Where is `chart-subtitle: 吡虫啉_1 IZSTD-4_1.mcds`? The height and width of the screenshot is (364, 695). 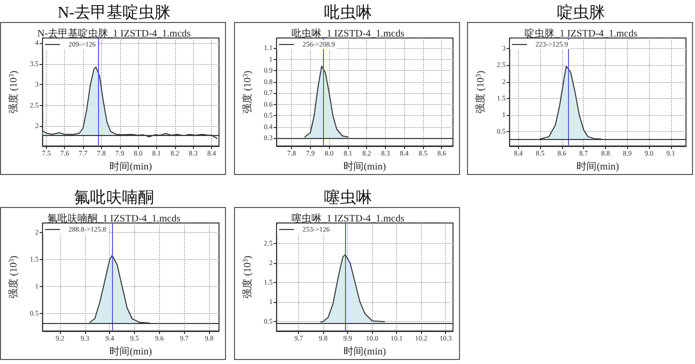
chart-subtitle: 吡虫啉_1 IZSTD-4_1.mcds is located at coordinates (348, 34).